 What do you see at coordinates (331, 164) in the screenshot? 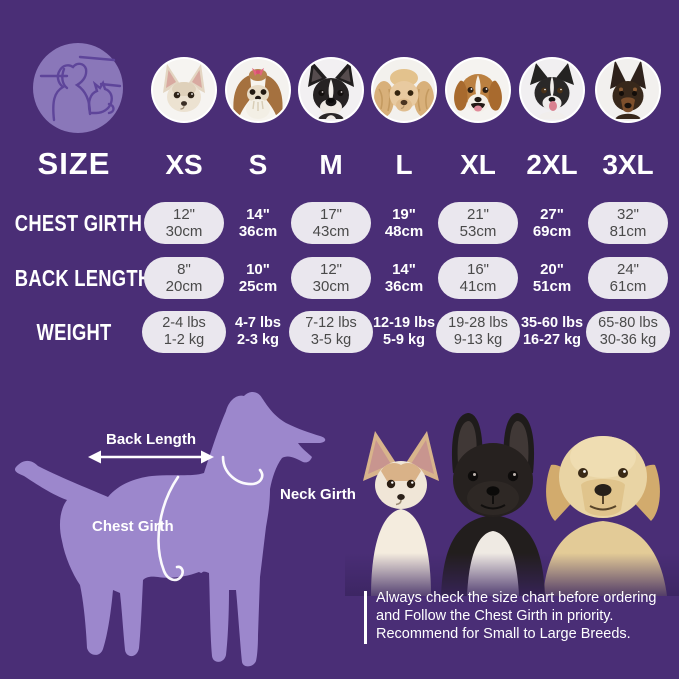
I see `size-label-m: M` at bounding box center [331, 164].